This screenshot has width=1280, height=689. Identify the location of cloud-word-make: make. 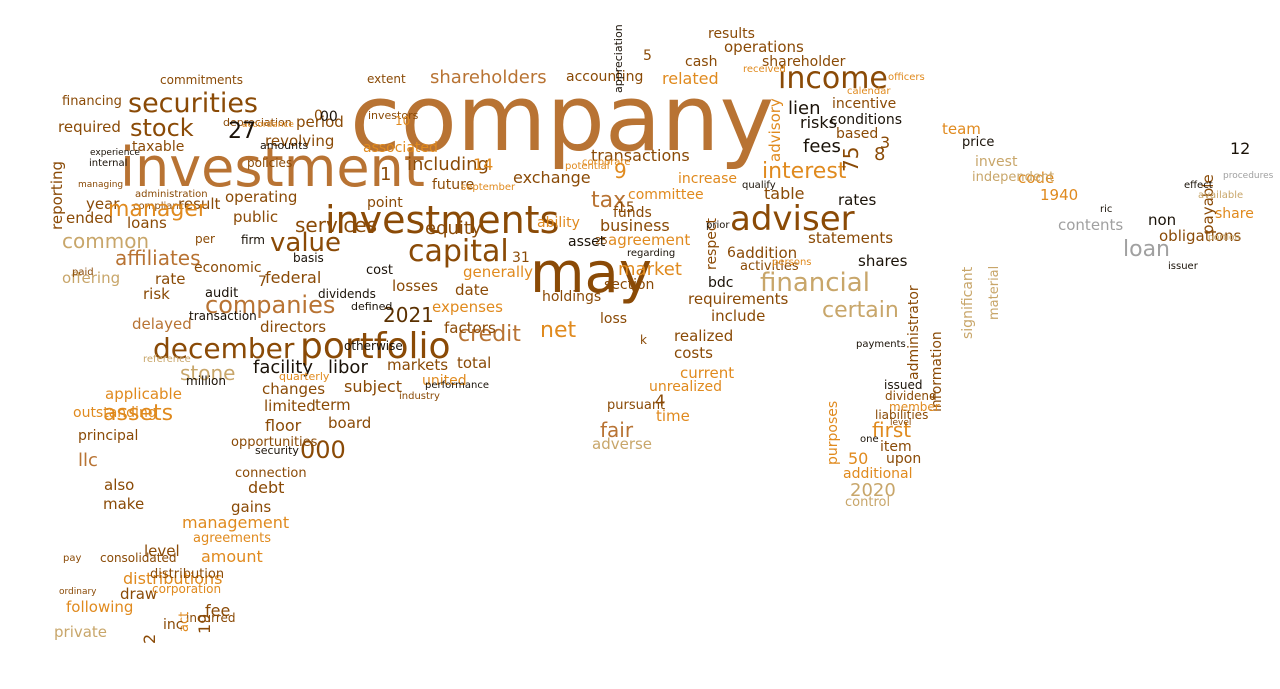
(123, 504).